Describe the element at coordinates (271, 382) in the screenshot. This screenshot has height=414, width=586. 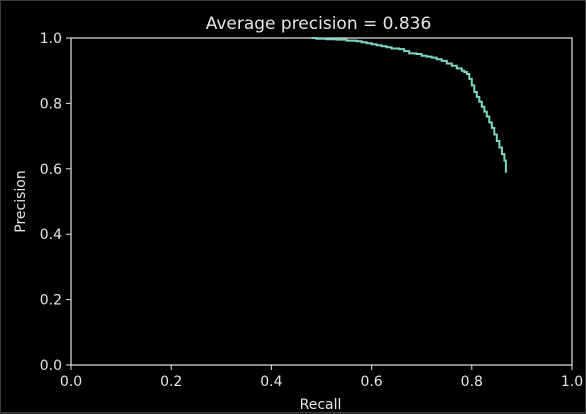
I see `x-tick-label: 0.4` at that location.